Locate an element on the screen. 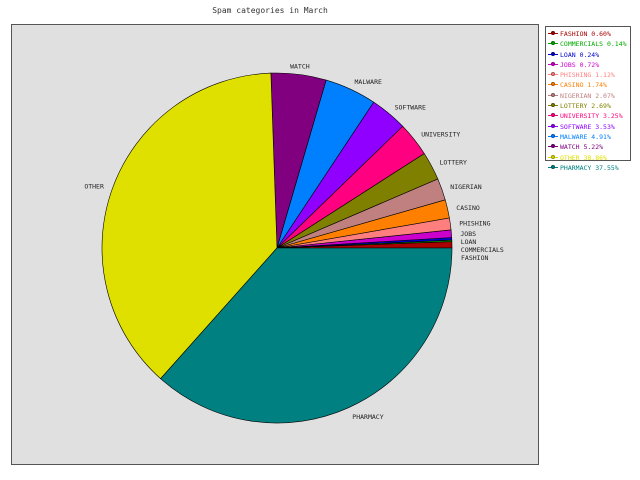  legend-item-fashion: FASHION 0.60% is located at coordinates (588, 34).